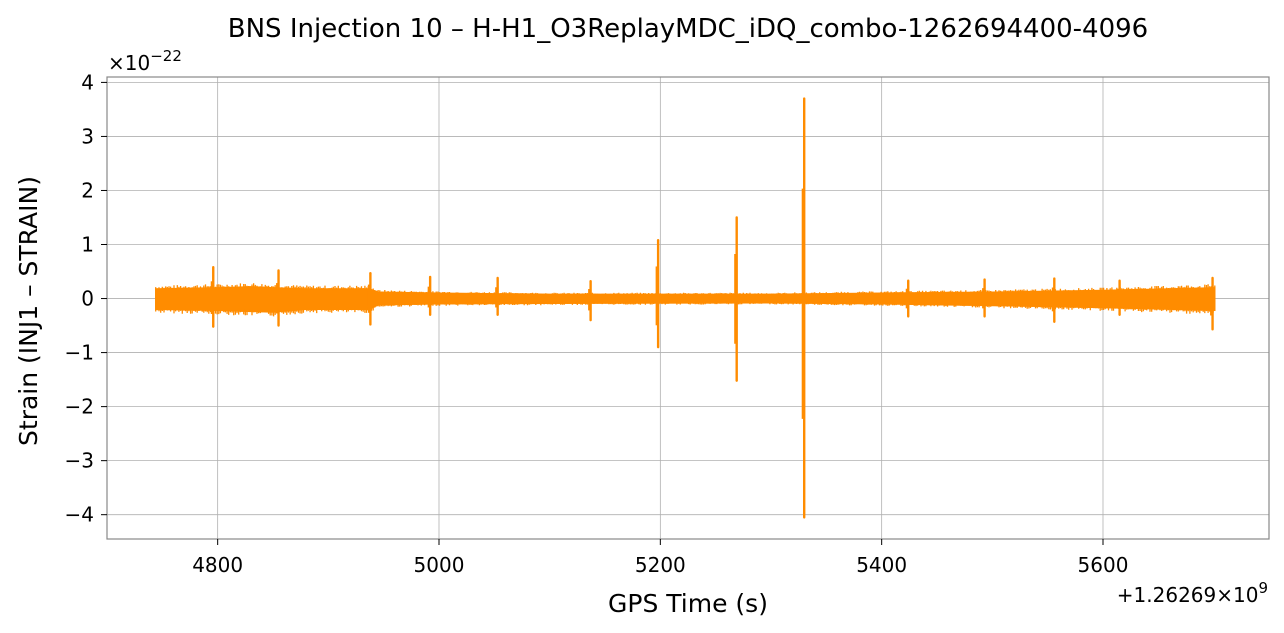 The image size is (1284, 633). What do you see at coordinates (1103, 565) in the screenshot?
I see `x-tick-label: 5600` at bounding box center [1103, 565].